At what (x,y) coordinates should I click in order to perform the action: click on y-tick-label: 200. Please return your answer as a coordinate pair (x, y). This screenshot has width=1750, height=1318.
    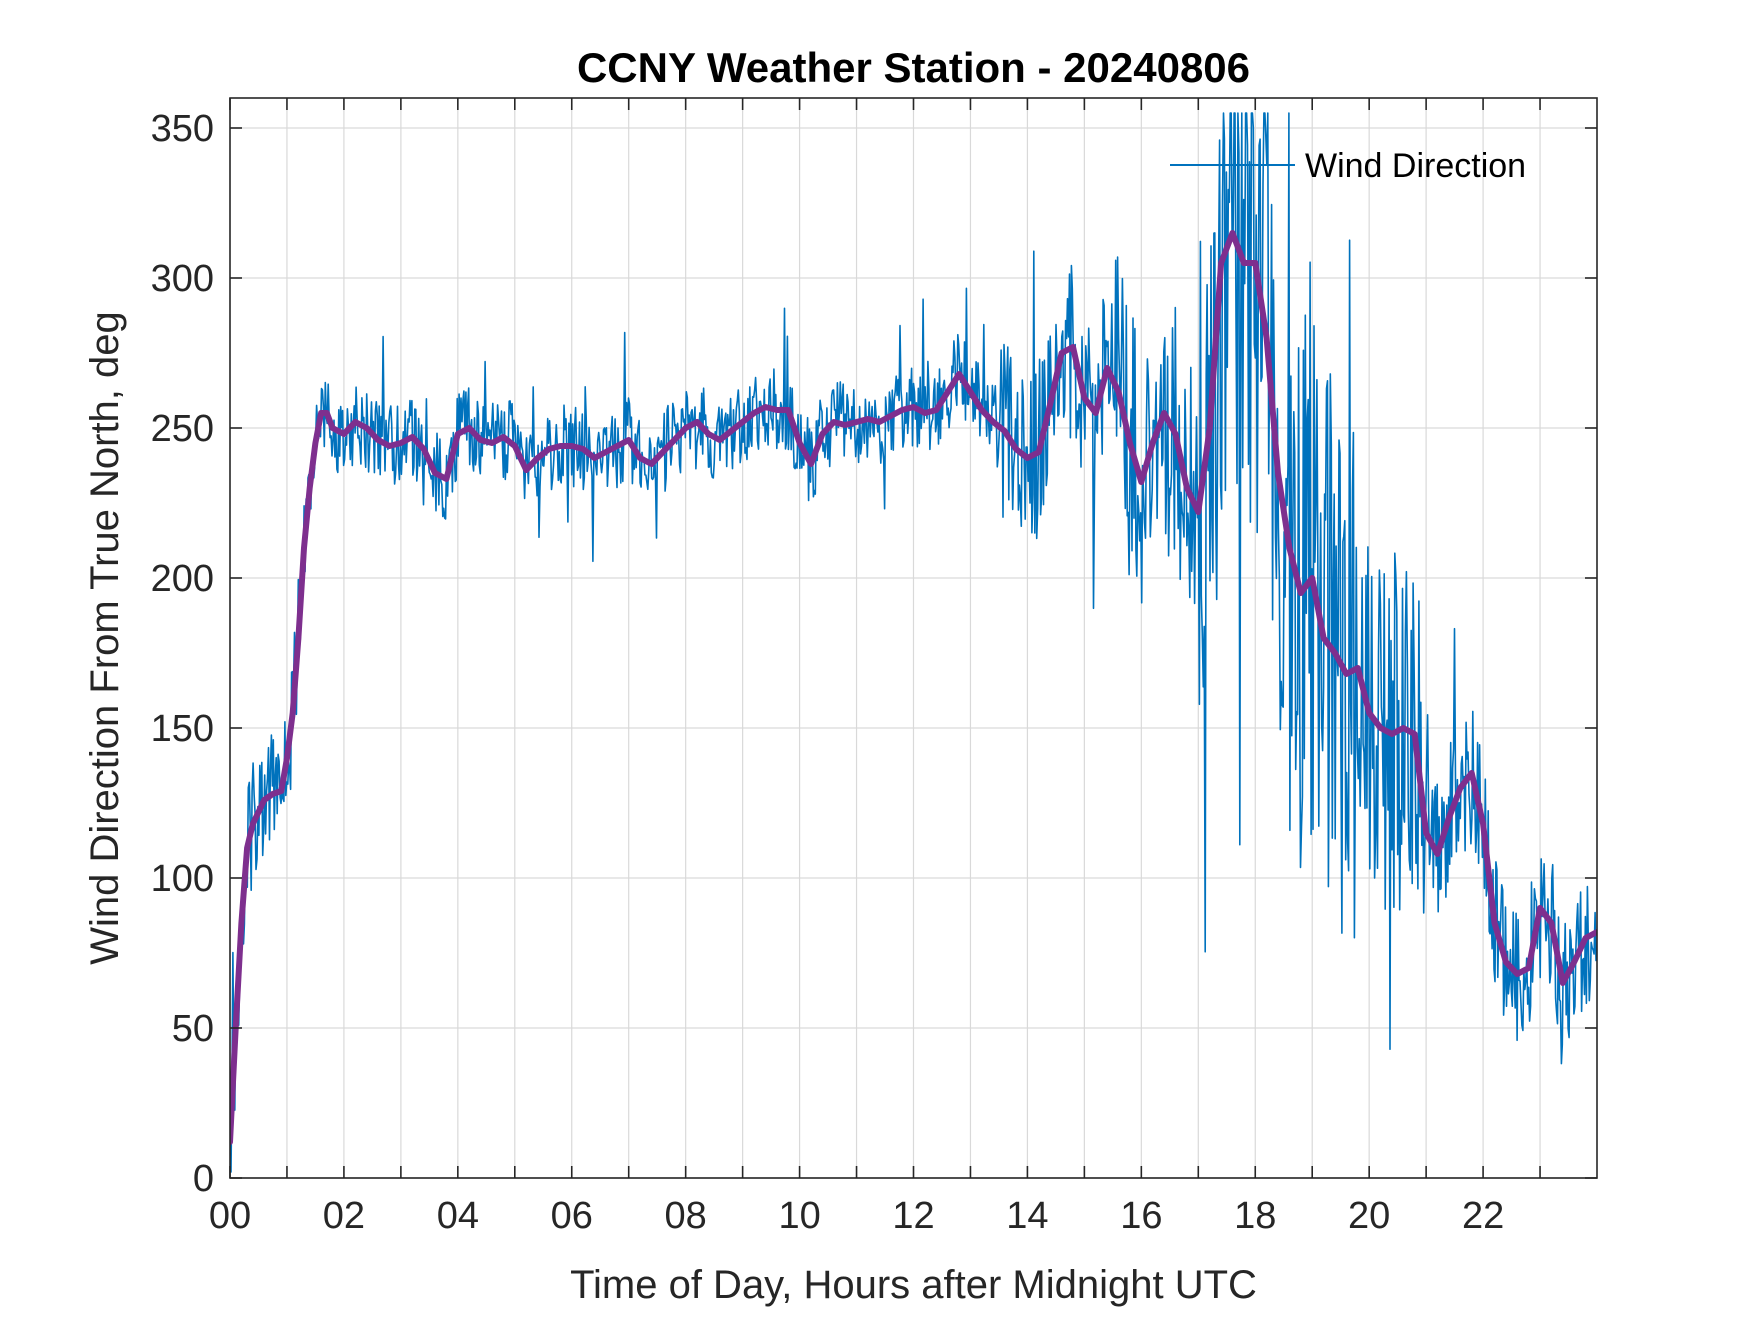
    Looking at the image, I should click on (182, 579).